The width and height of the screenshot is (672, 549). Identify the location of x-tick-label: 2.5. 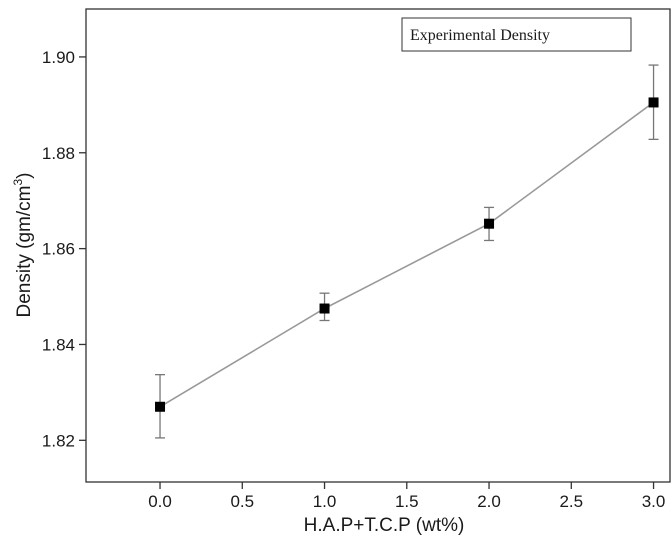
(571, 501).